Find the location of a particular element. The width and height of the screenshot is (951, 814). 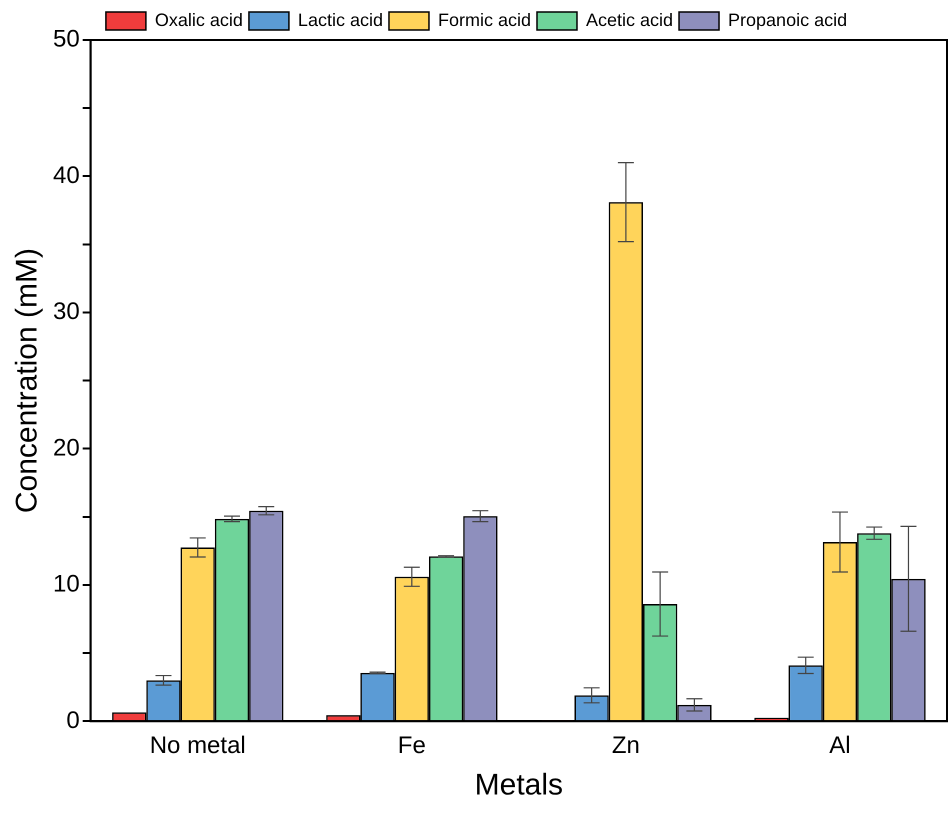

legend-label: Oxalic acid is located at coordinates (198, 20).